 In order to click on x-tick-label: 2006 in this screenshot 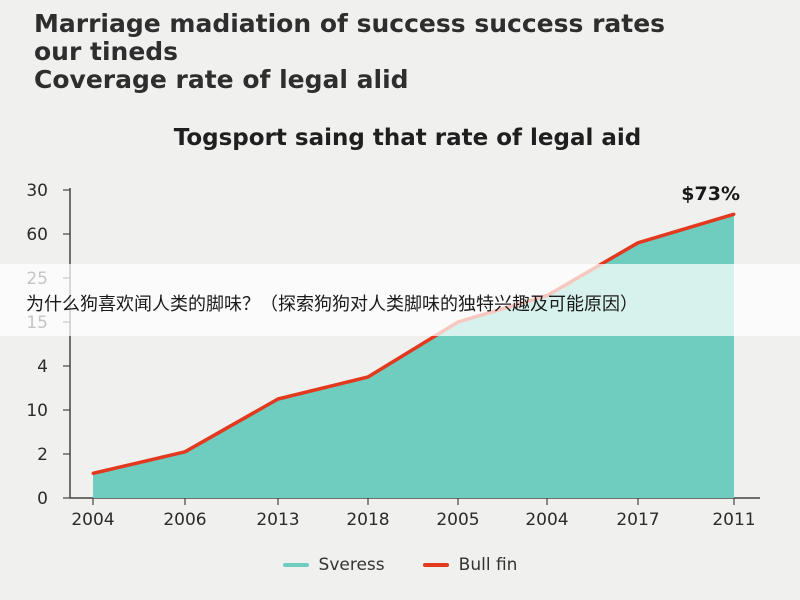, I will do `click(184, 520)`.